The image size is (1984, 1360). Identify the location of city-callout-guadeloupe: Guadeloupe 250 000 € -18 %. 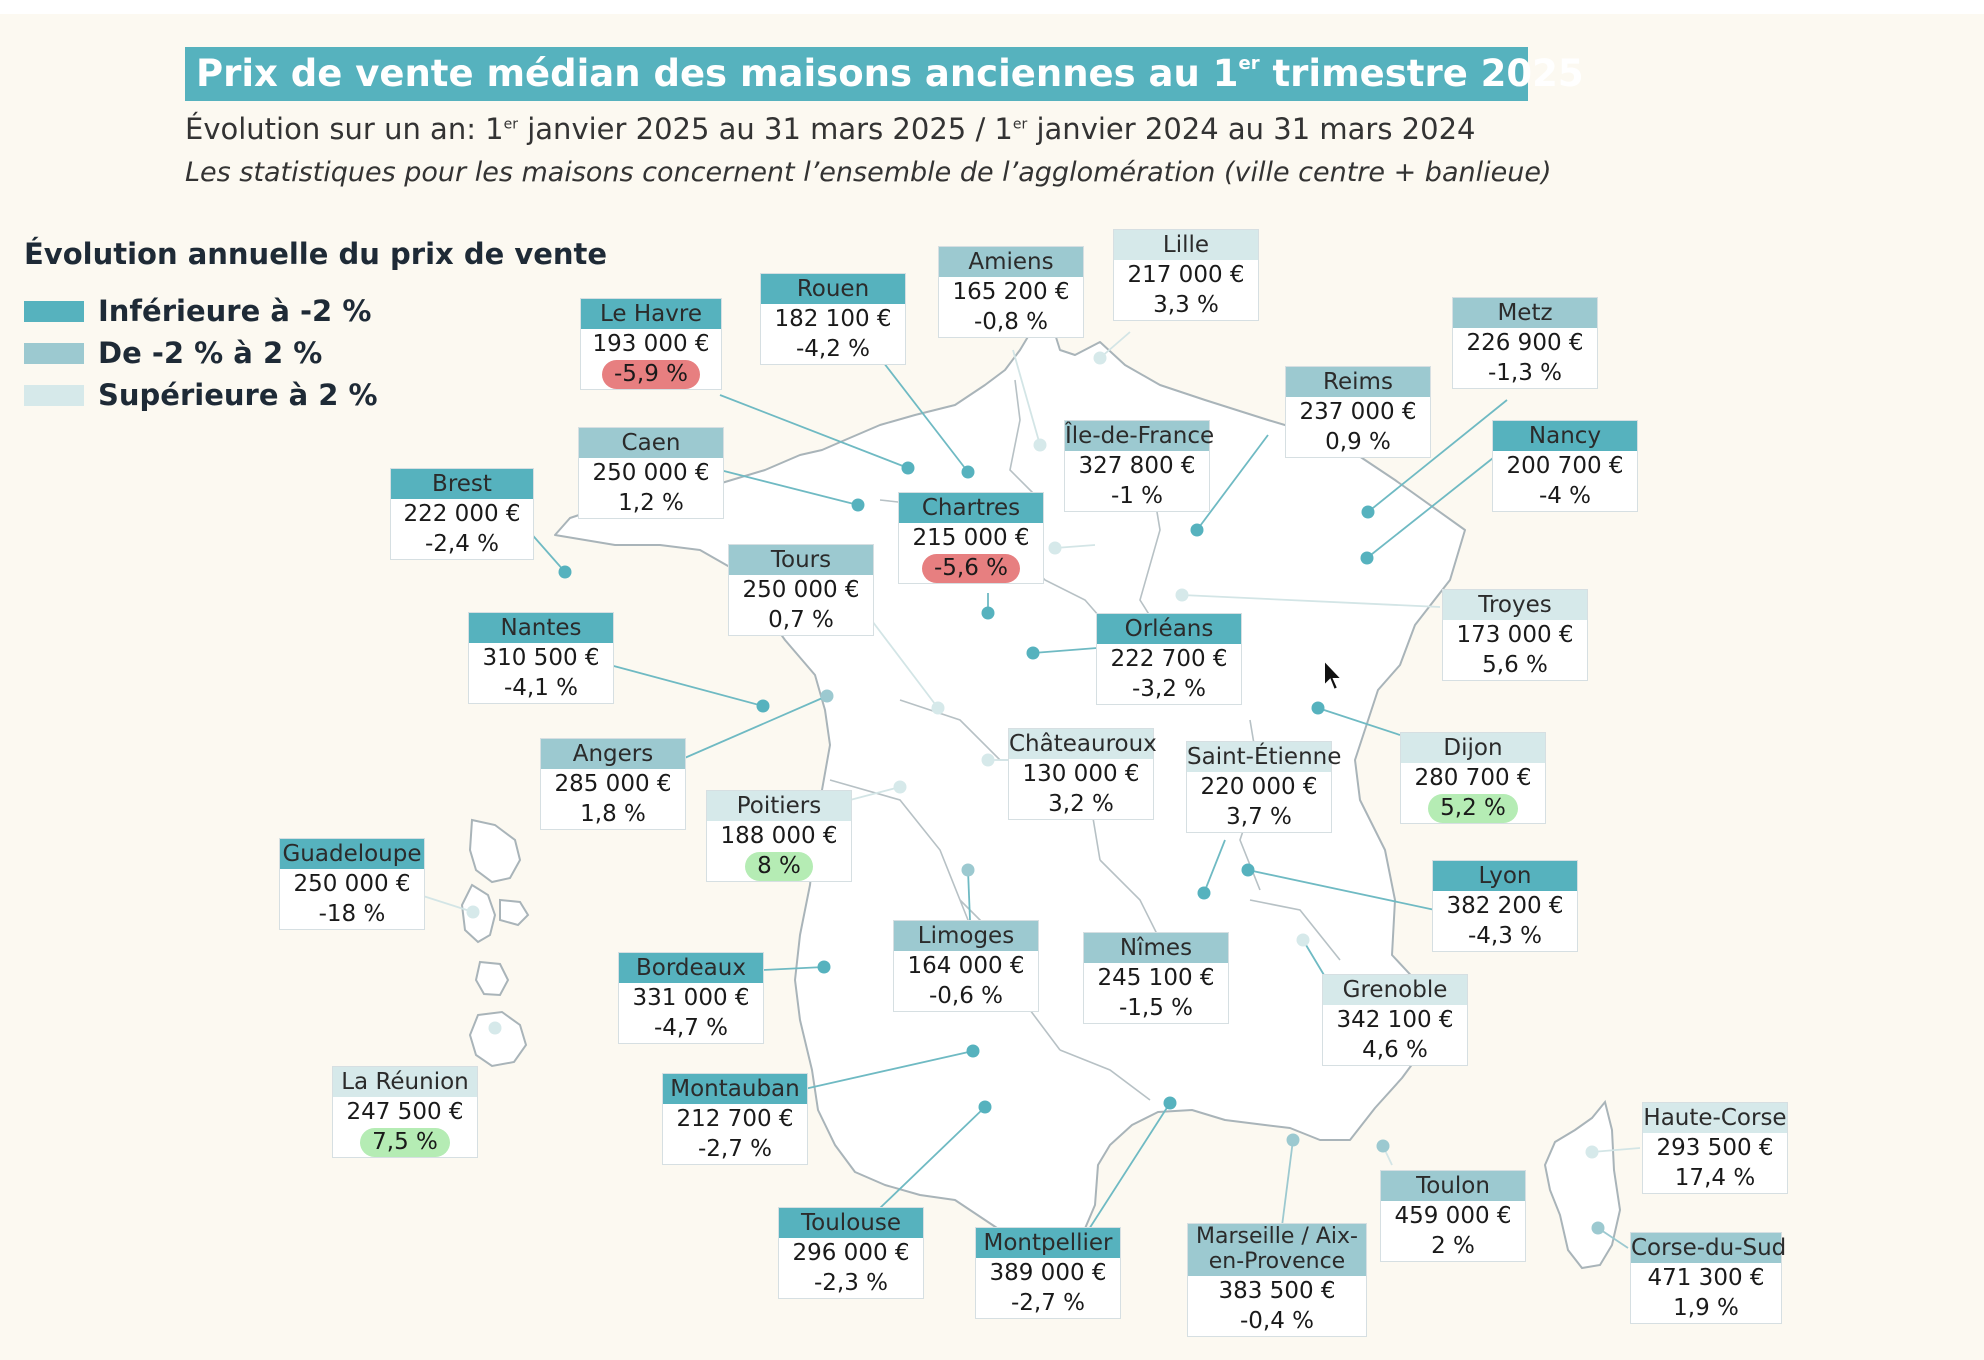
(352, 884).